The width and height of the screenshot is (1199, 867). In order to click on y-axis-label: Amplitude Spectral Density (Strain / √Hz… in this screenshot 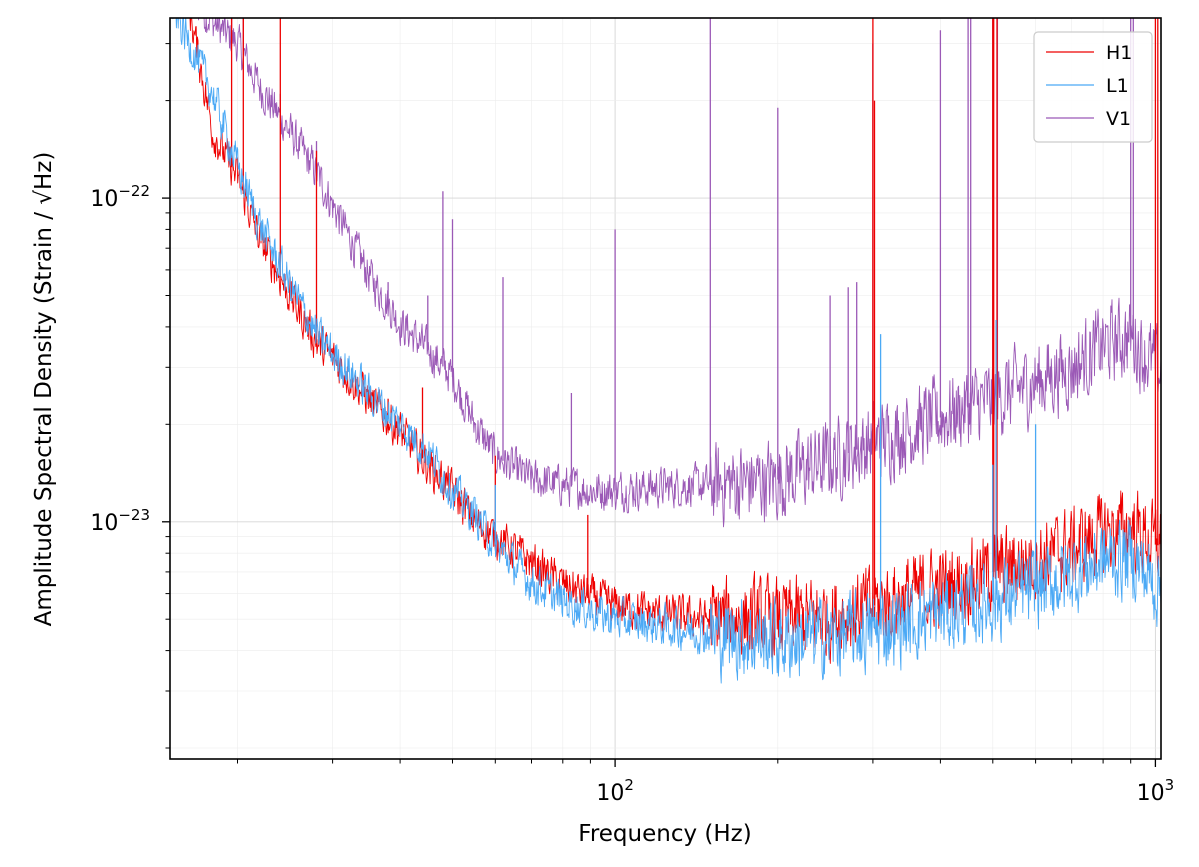, I will do `click(44, 389)`.